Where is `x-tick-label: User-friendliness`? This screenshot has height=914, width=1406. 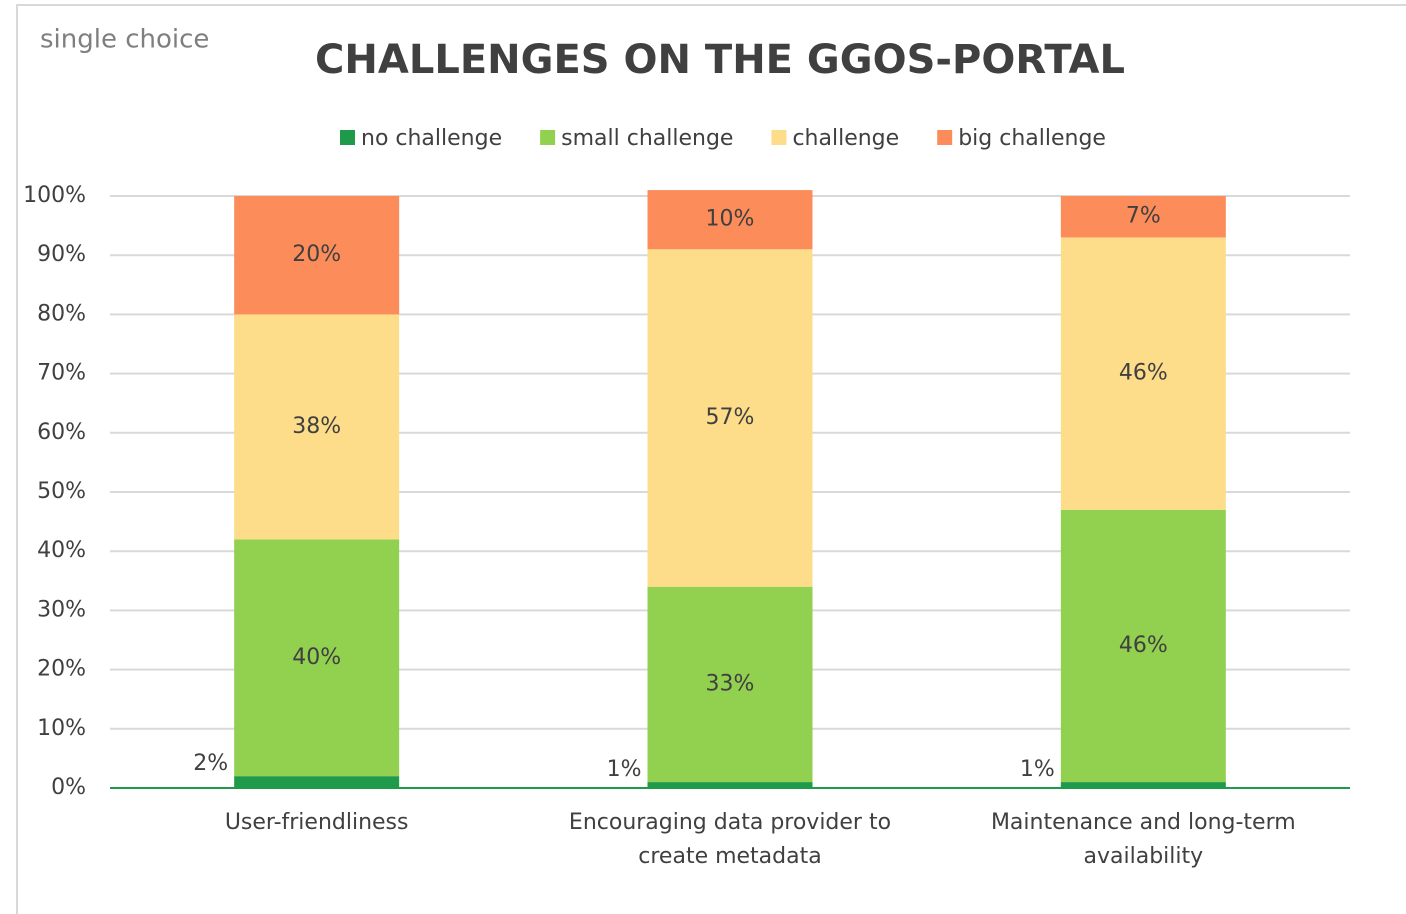 x-tick-label: User-friendliness is located at coordinates (316, 822).